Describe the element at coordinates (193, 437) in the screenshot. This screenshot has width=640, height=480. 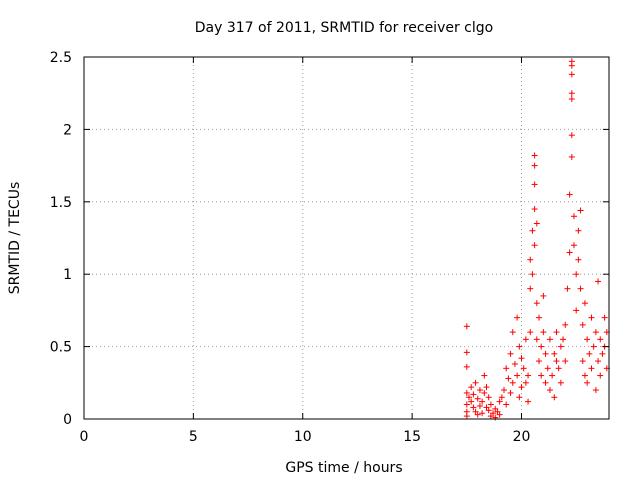
I see `x-tick-label: 5` at that location.